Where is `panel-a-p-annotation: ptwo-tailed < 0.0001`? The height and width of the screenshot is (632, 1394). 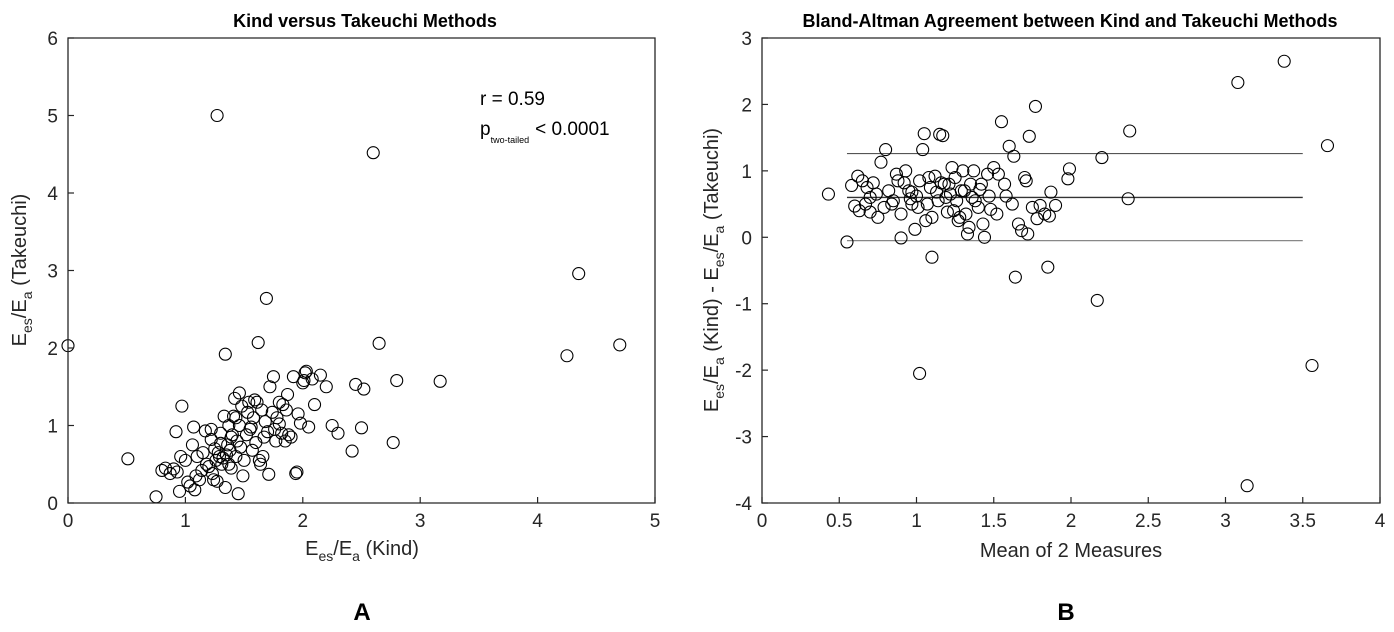 panel-a-p-annotation: ptwo-tailed < 0.0001 is located at coordinates (545, 132).